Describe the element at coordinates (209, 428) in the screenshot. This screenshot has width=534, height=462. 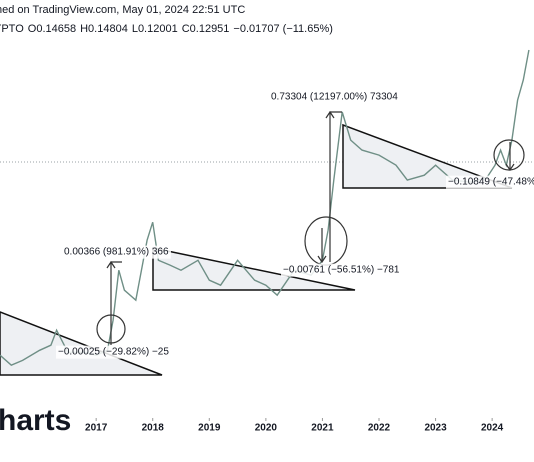
I see `x-tick-label: 2019` at that location.